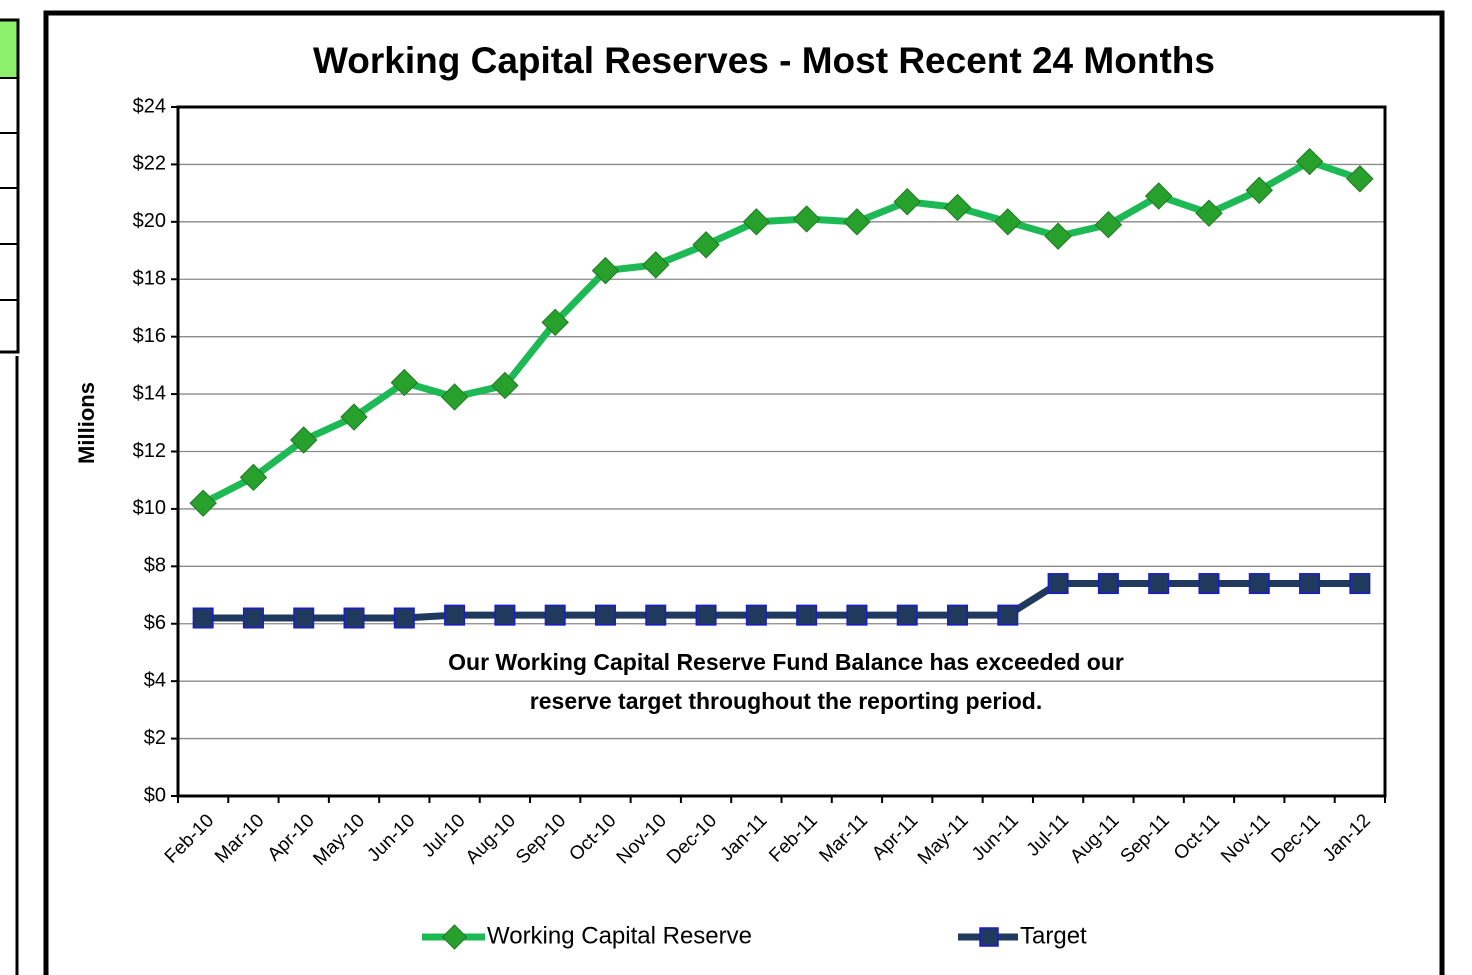 Image resolution: width=1472 pixels, height=975 pixels. Describe the element at coordinates (155, 566) in the screenshot. I see `y-tick-label: $8` at that location.